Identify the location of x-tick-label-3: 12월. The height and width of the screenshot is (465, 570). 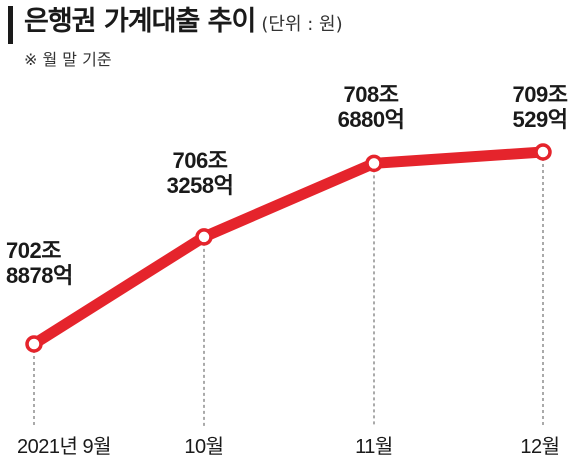
(539, 446).